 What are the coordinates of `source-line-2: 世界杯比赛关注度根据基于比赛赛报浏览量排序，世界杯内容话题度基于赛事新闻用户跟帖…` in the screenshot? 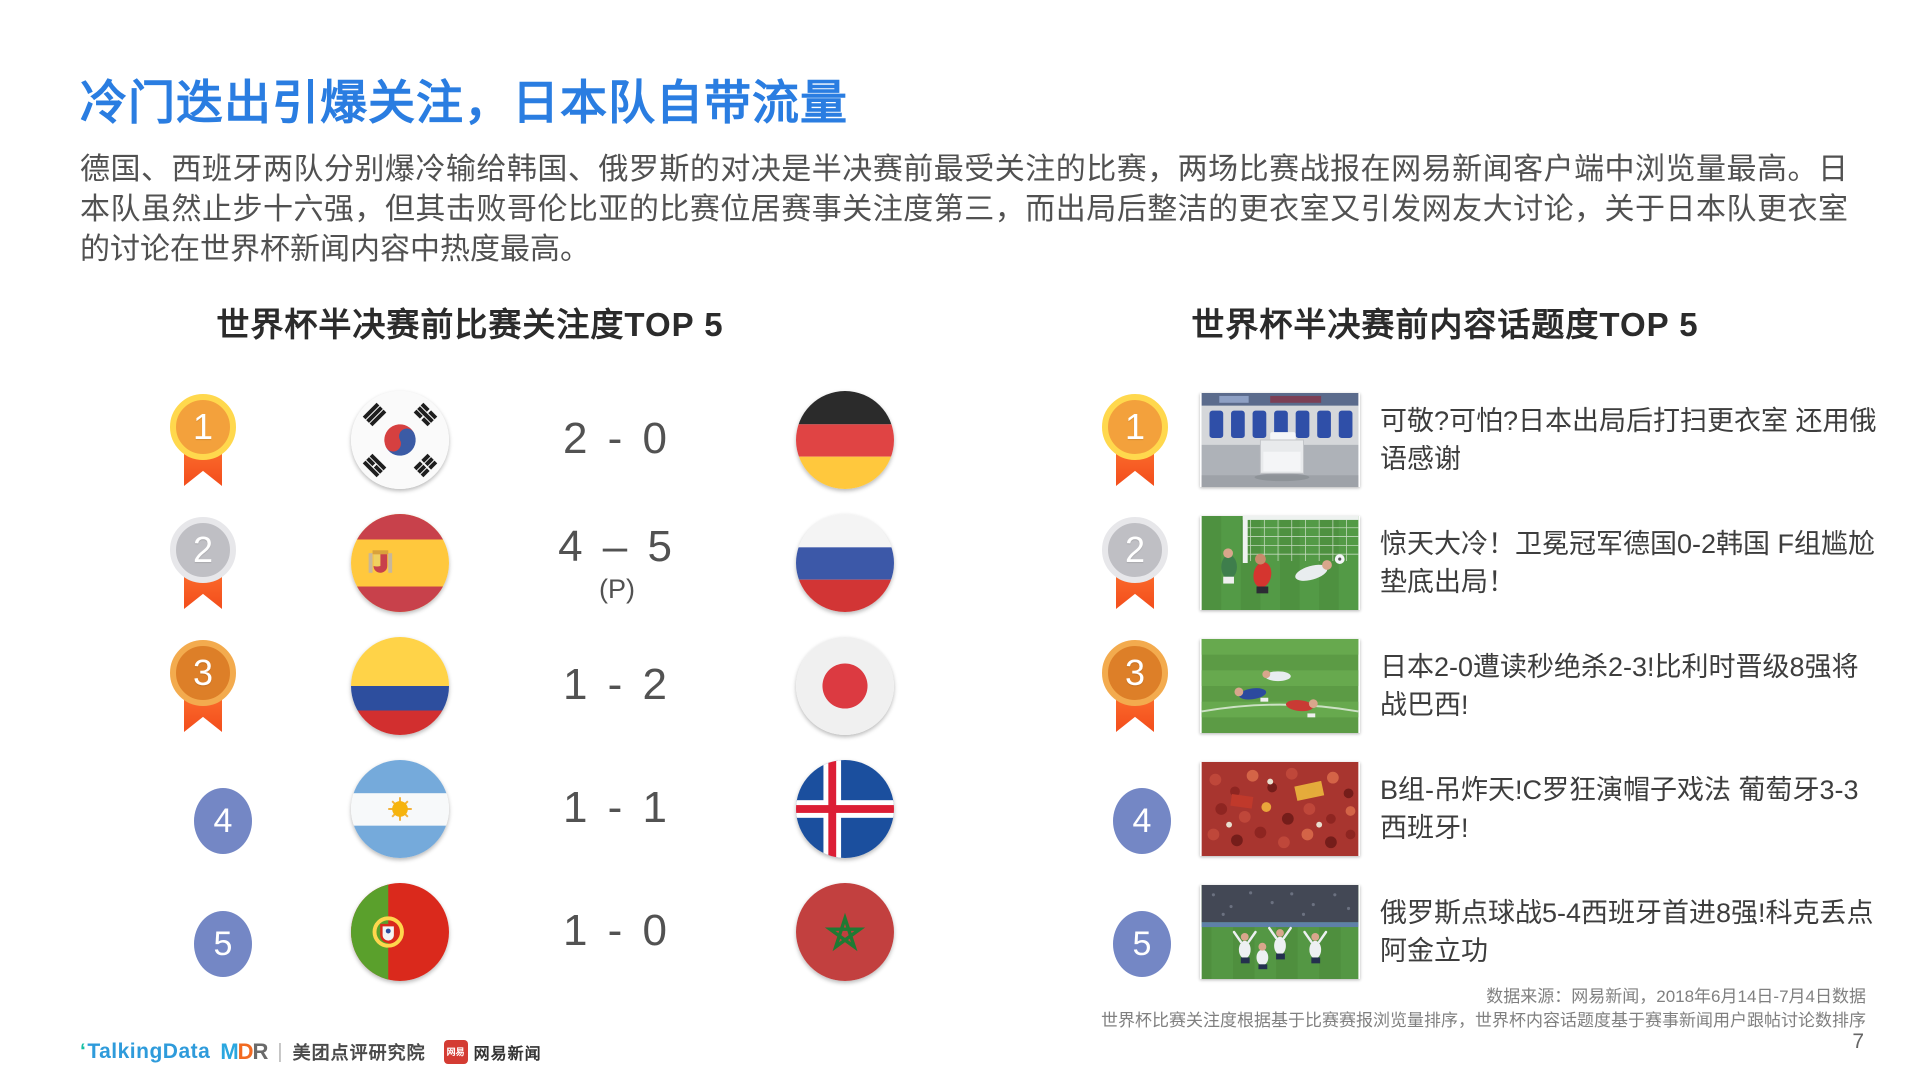 It's located at (1483, 1020).